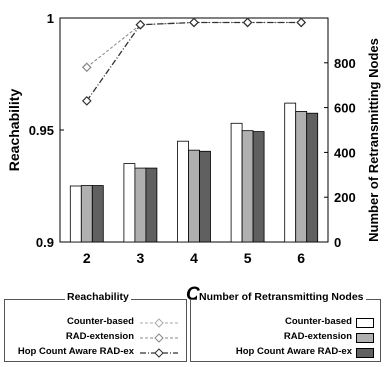  I want to click on legend-line-counter-label: Counter-based, so click(100, 321).